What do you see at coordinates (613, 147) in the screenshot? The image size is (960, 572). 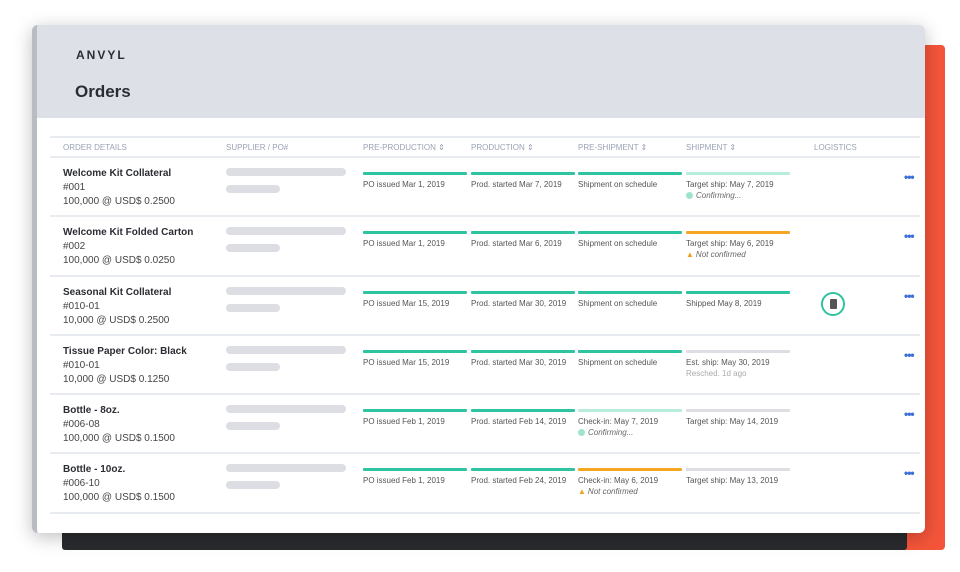 I see `col-pre-shipment-header: PRE-SHIPMENT ⇕` at bounding box center [613, 147].